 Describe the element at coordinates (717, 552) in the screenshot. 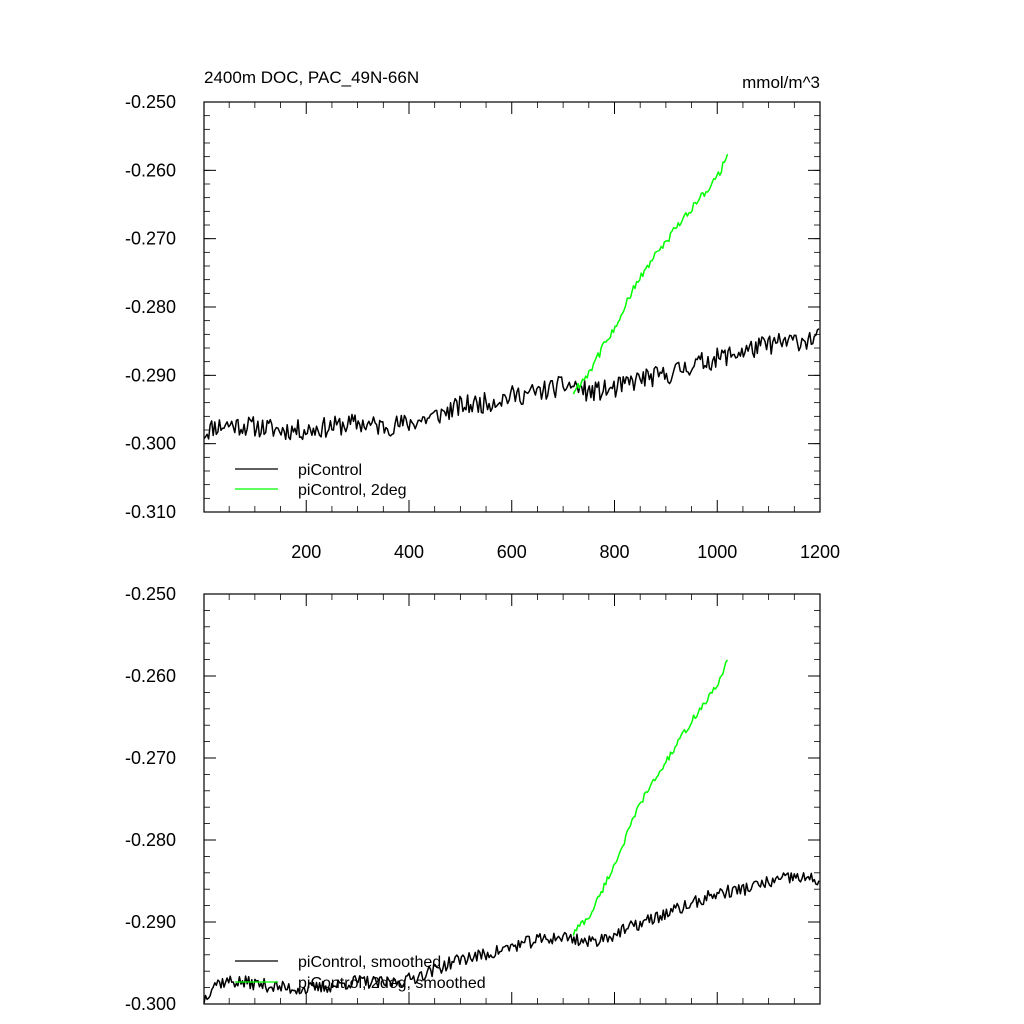

I see `x-tick-label: 1000` at that location.